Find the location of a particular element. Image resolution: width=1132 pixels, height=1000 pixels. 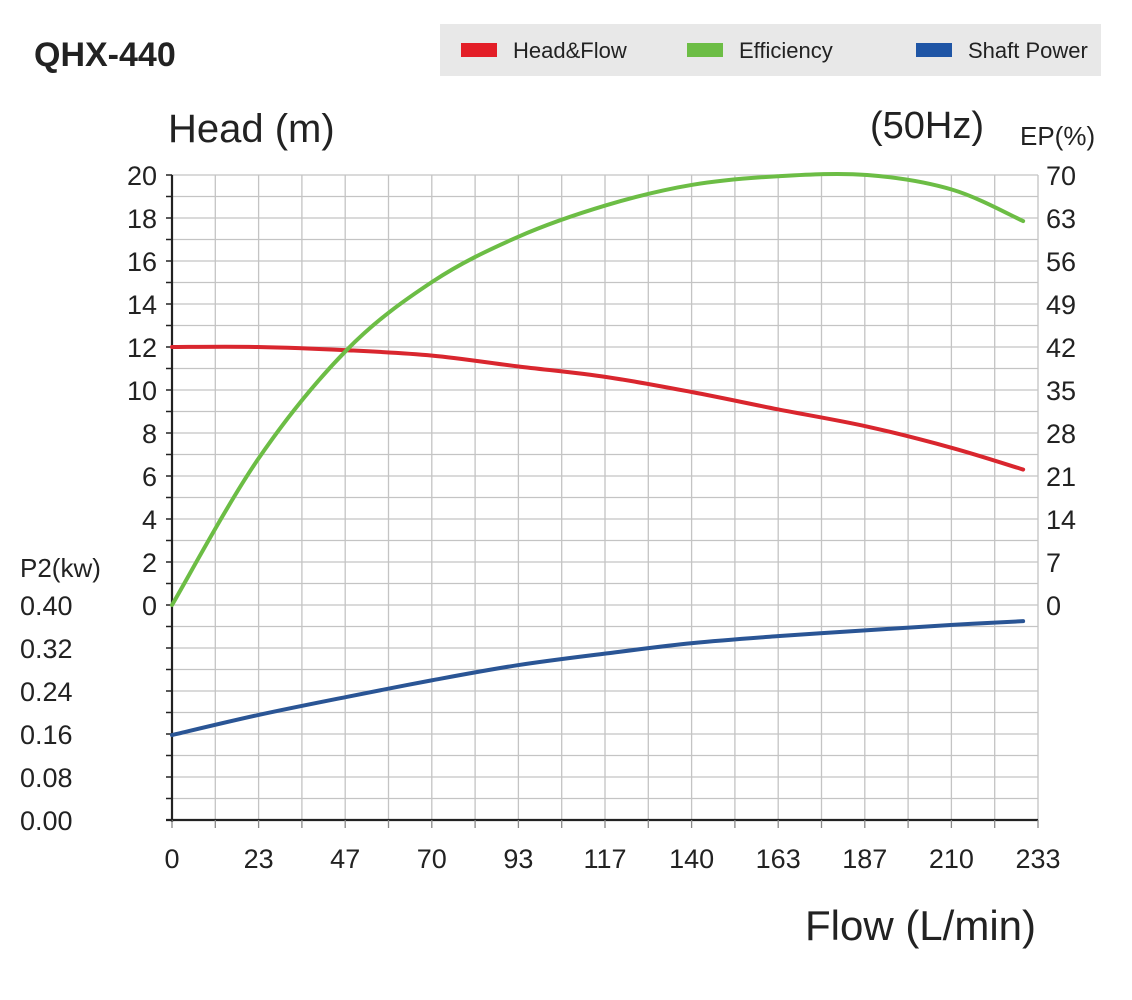

power-tick-label: 0.00 is located at coordinates (46, 821).